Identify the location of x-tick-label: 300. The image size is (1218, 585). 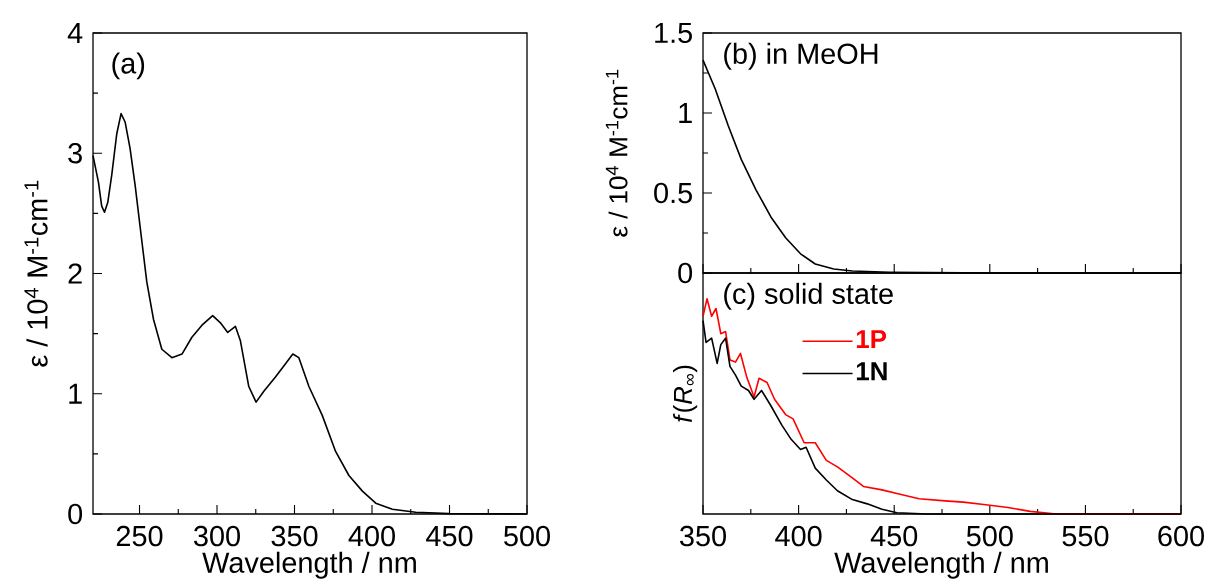
(217, 536).